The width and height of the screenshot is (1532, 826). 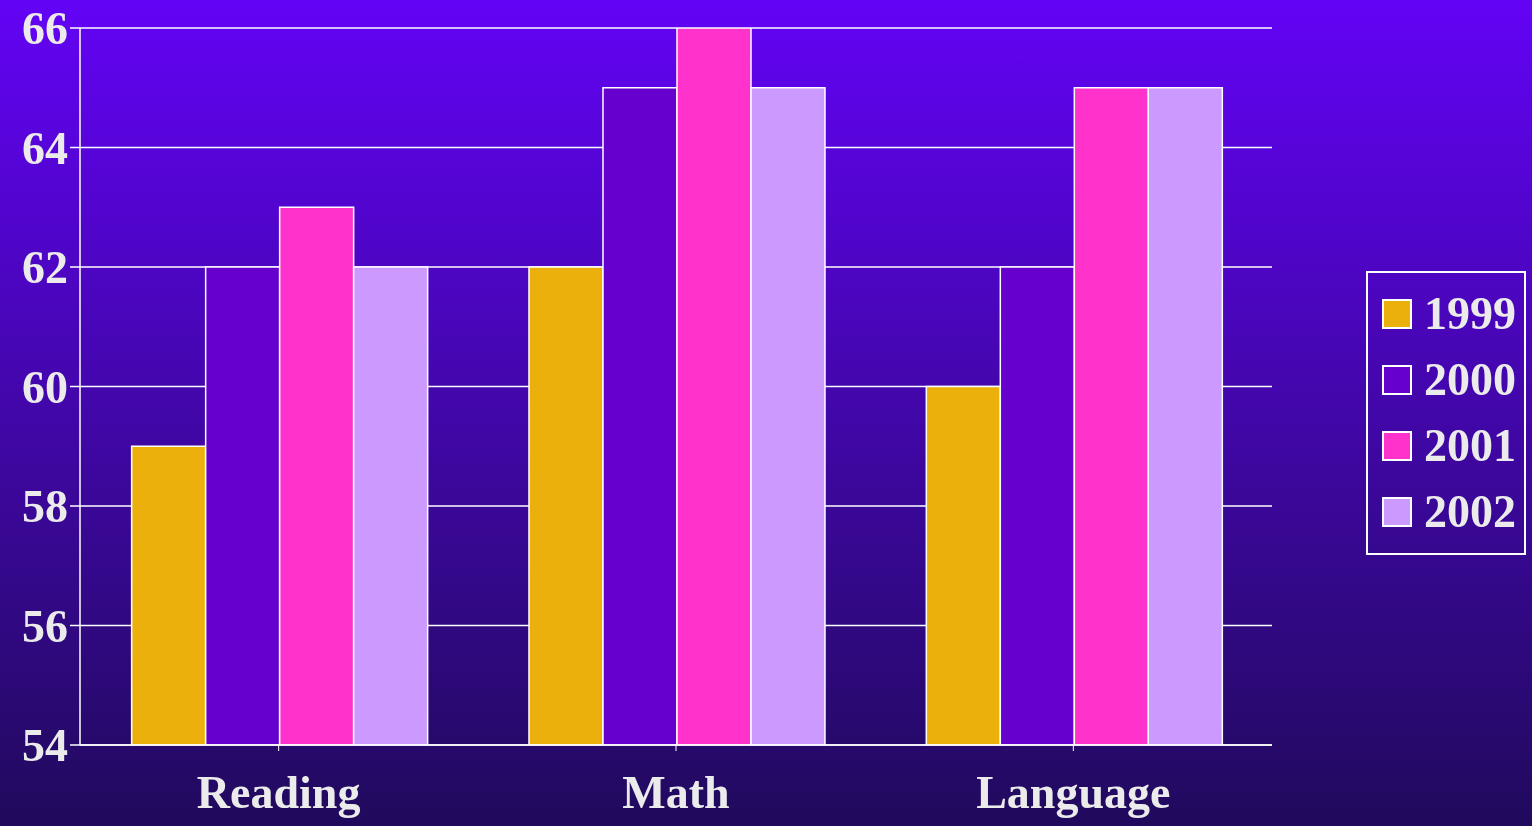 I want to click on y-tick-label: 58, so click(x=45, y=507).